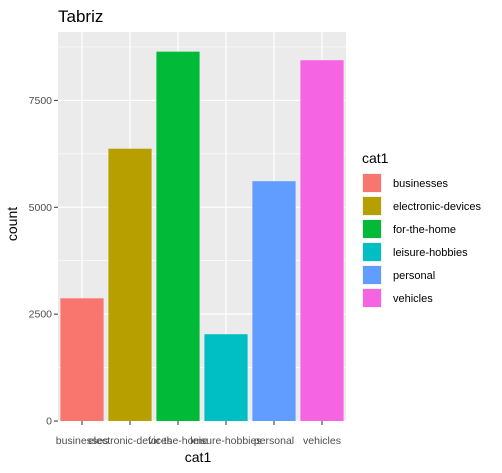  I want to click on legend-swatch-vehicles, so click(372, 298).